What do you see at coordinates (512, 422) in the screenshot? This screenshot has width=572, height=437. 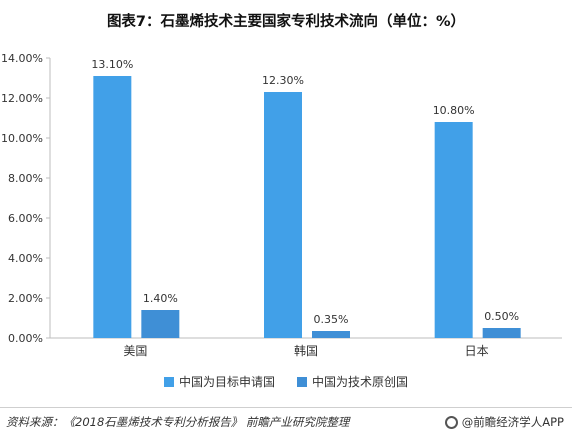 I see `brand-text: @前瞻经济学人APP` at bounding box center [512, 422].